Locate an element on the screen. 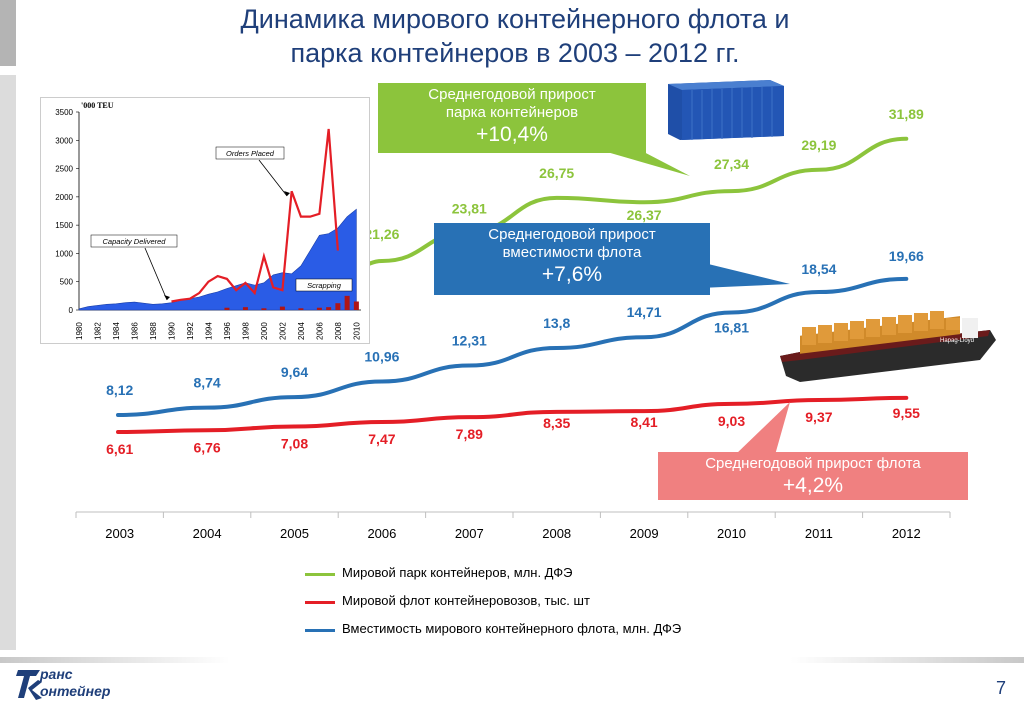  blue-callout-pointer is located at coordinates (745, 275).